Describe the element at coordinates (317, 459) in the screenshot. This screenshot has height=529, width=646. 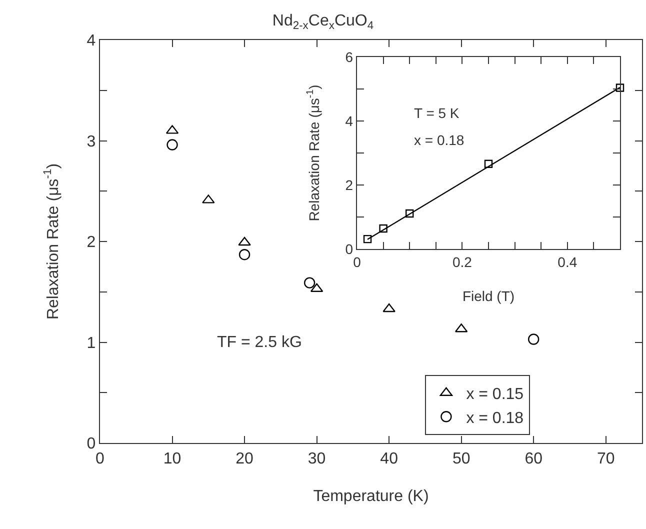
I see `x-tick-label: 30` at that location.